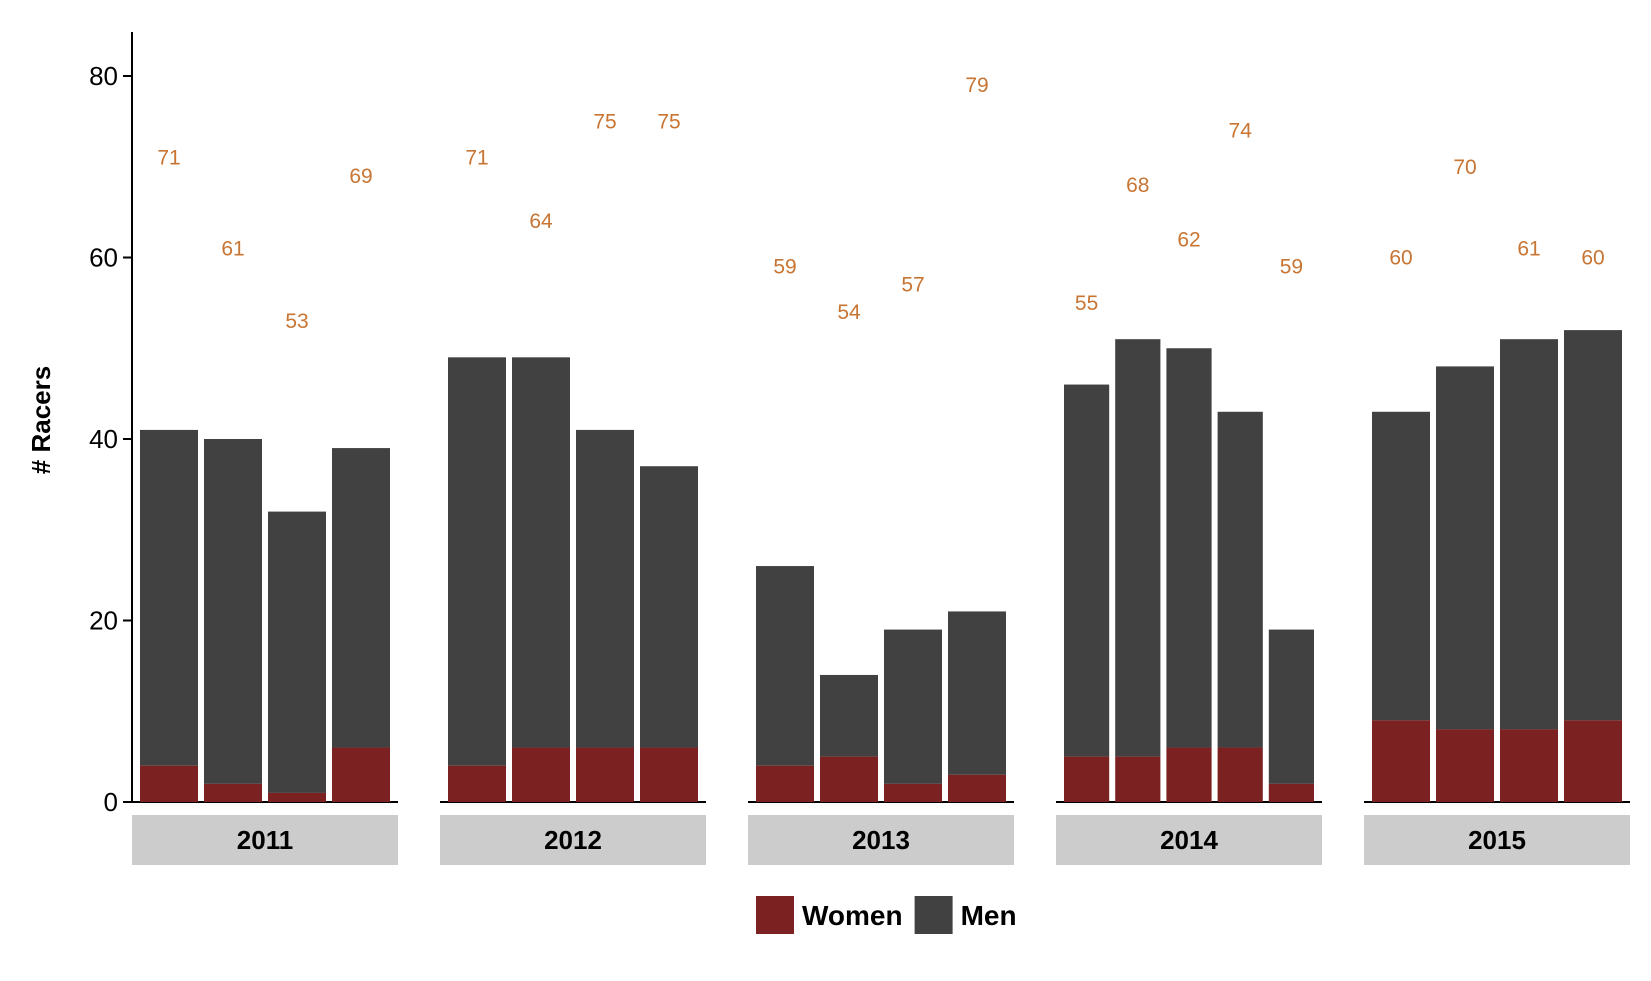  Describe the element at coordinates (296, 321) in the screenshot. I see `bar-value-label: 53` at that location.